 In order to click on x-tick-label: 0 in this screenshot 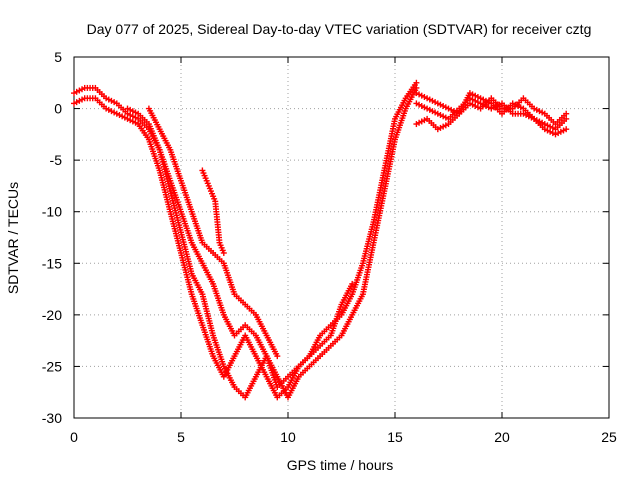, I will do `click(74, 437)`.